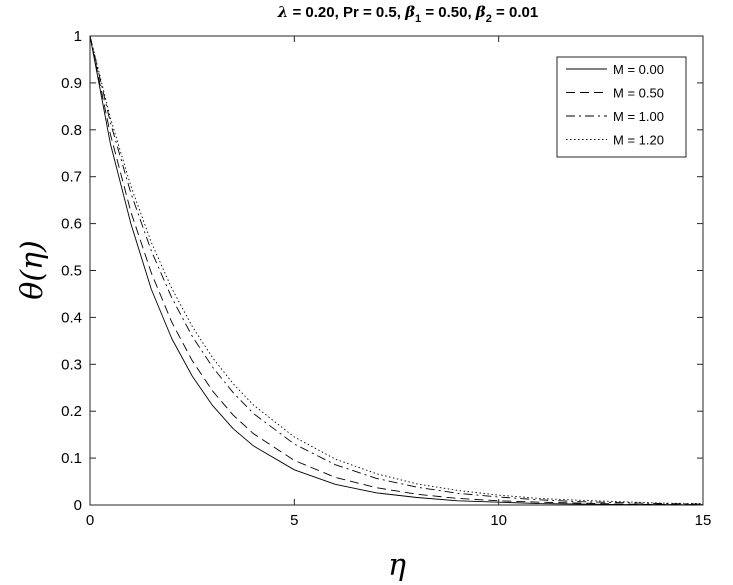 The width and height of the screenshot is (733, 585). I want to click on y-tick-label: 0.8, so click(71, 130).